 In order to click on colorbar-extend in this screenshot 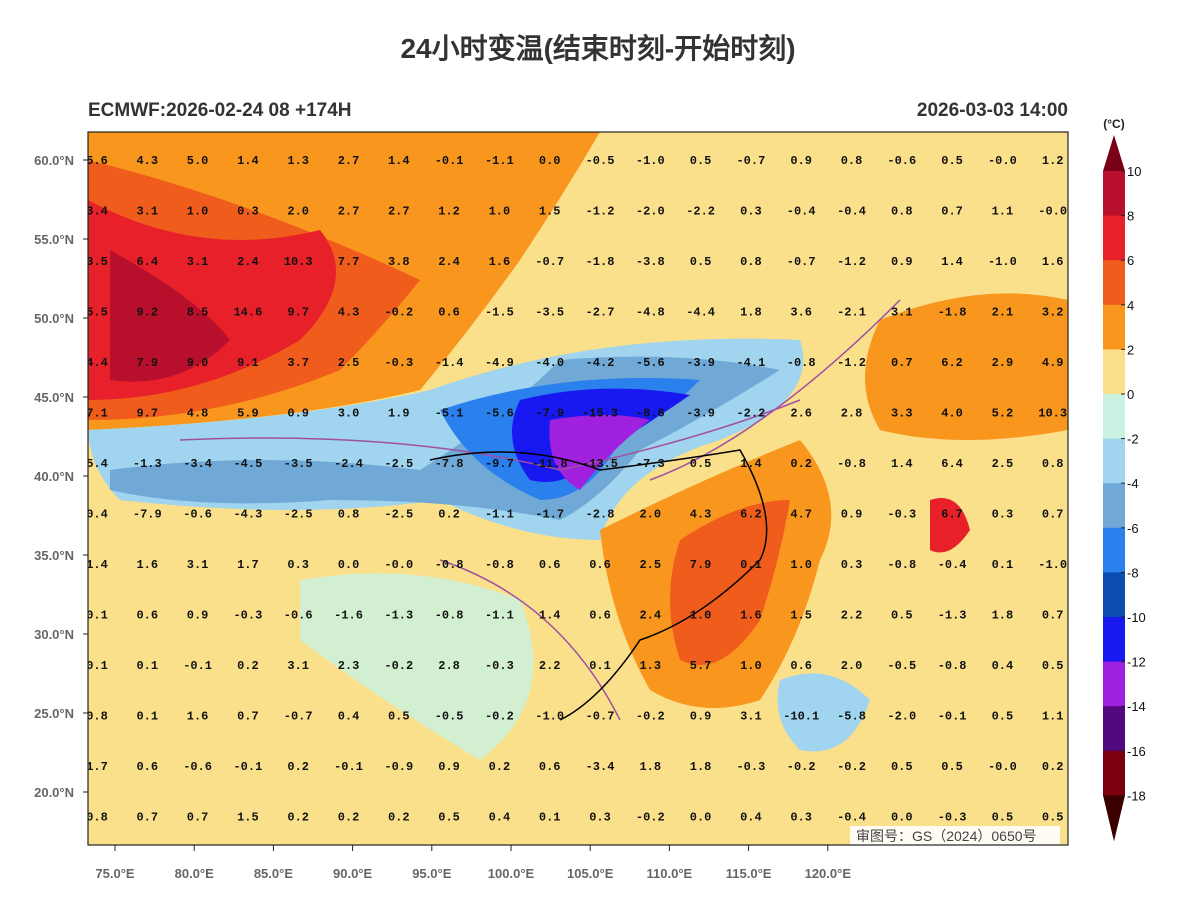, I will do `click(1114, 818)`.